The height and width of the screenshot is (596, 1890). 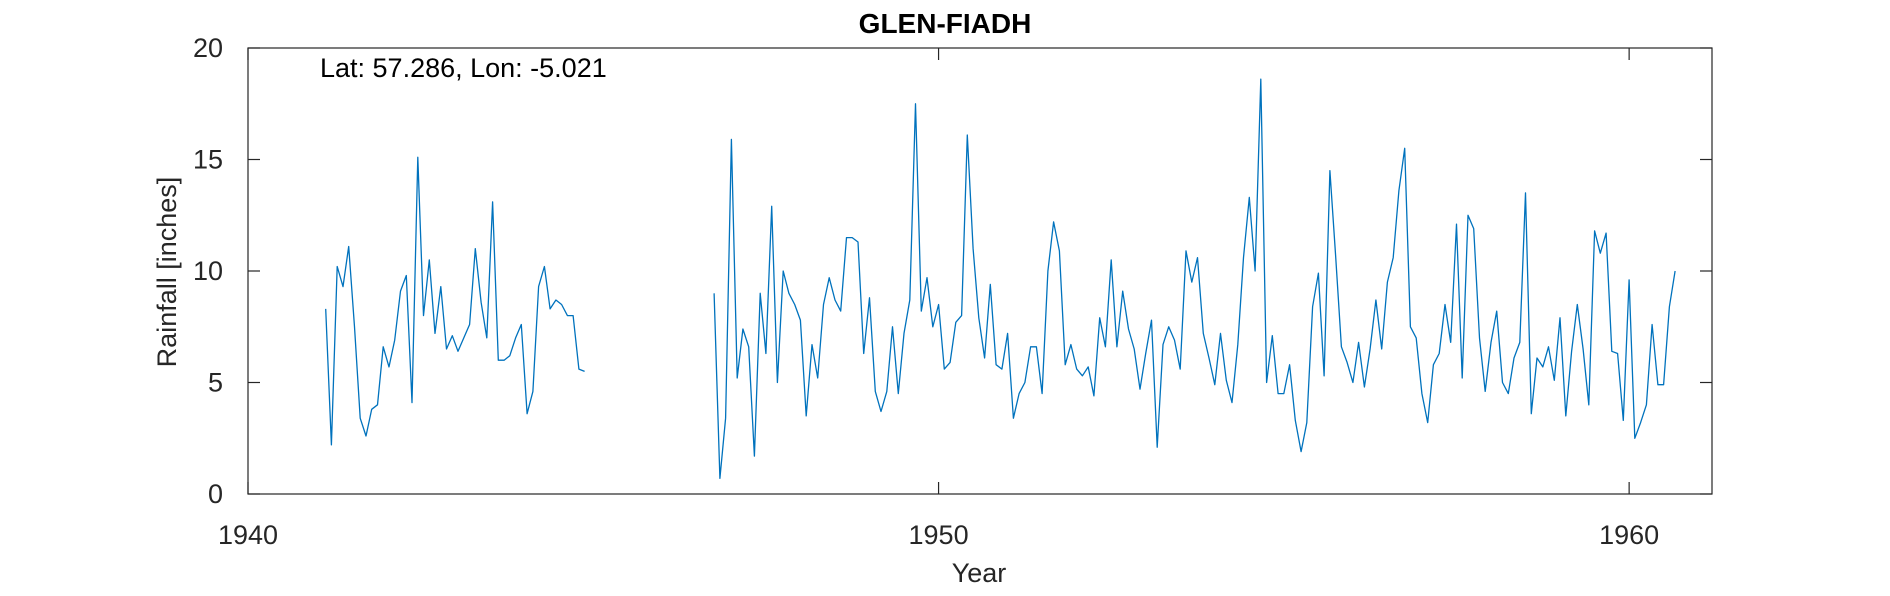 What do you see at coordinates (248, 535) in the screenshot?
I see `x-tick-label: 1940` at bounding box center [248, 535].